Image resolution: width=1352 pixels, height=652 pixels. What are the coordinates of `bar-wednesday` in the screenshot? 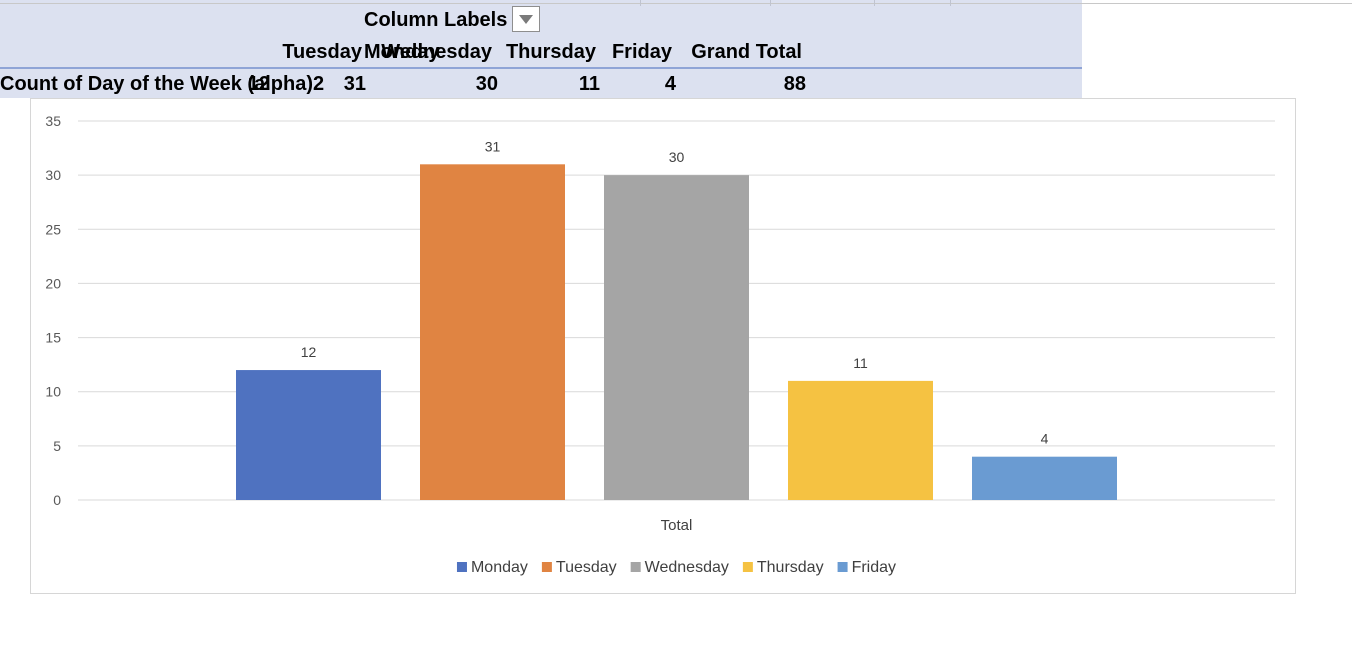 It's located at (676, 337).